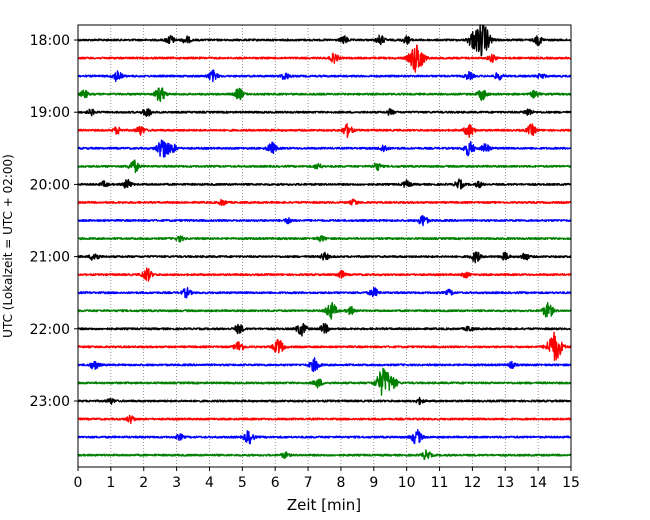  Describe the element at coordinates (472, 483) in the screenshot. I see `x-tick-label: 12` at that location.